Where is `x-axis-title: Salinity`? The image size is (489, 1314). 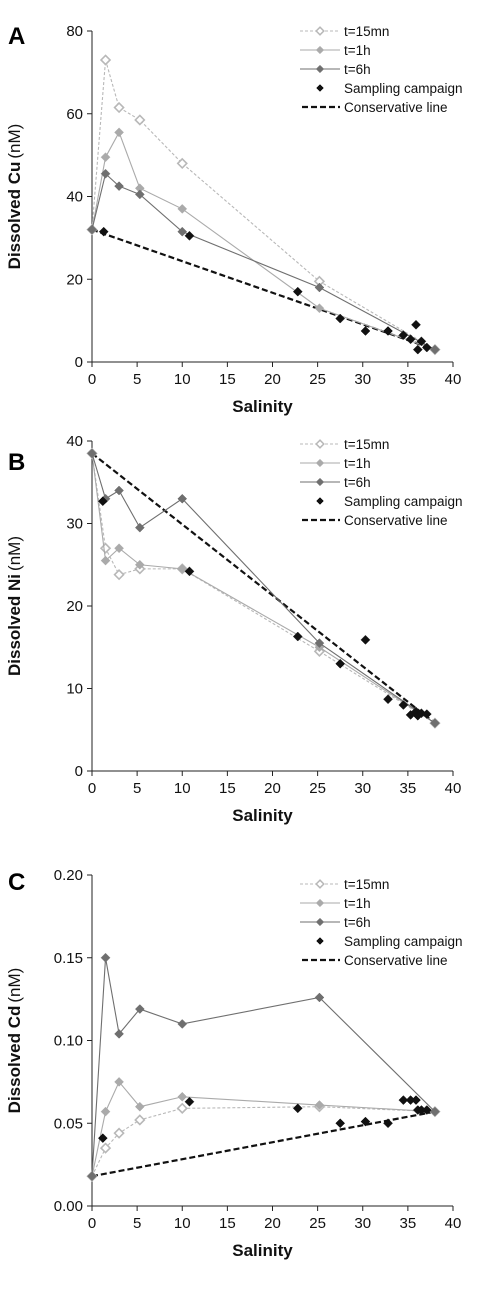 x-axis-title: Salinity is located at coordinates (262, 1250).